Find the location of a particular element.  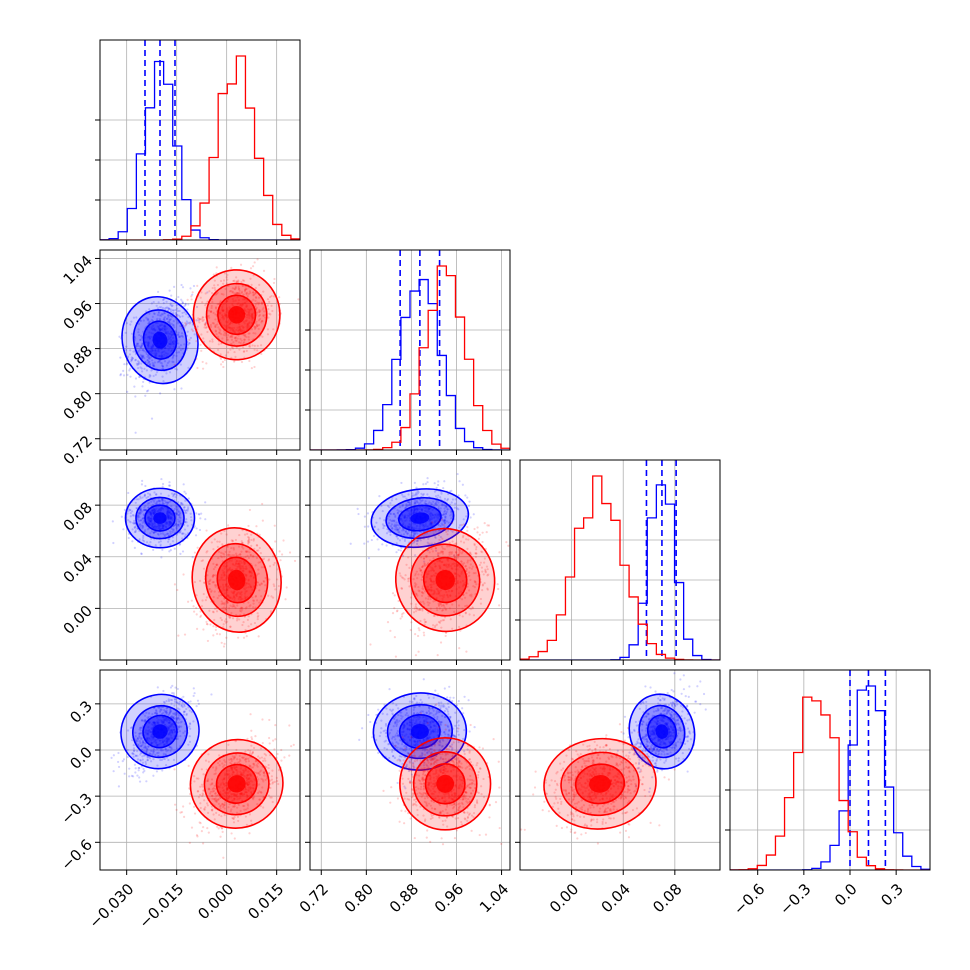

y-tick-label: 0.04 is located at coordinates (78, 568).